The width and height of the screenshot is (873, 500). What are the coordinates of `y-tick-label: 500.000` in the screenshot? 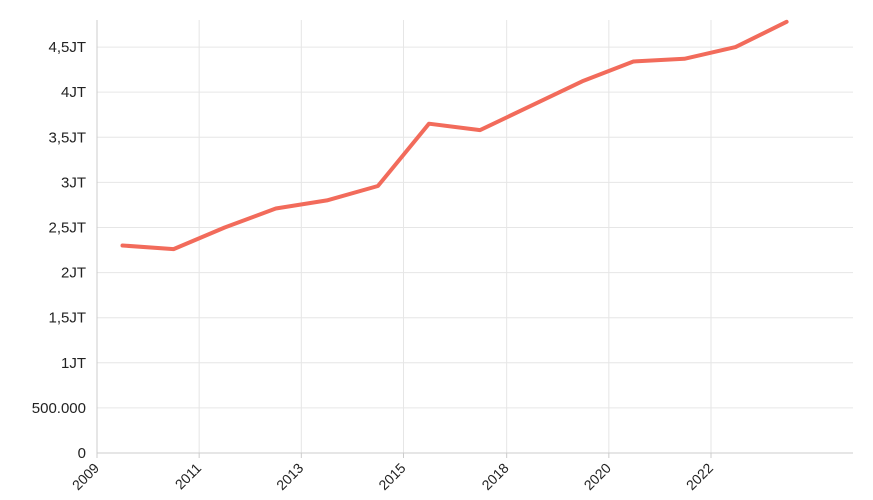 It's located at (59, 408).